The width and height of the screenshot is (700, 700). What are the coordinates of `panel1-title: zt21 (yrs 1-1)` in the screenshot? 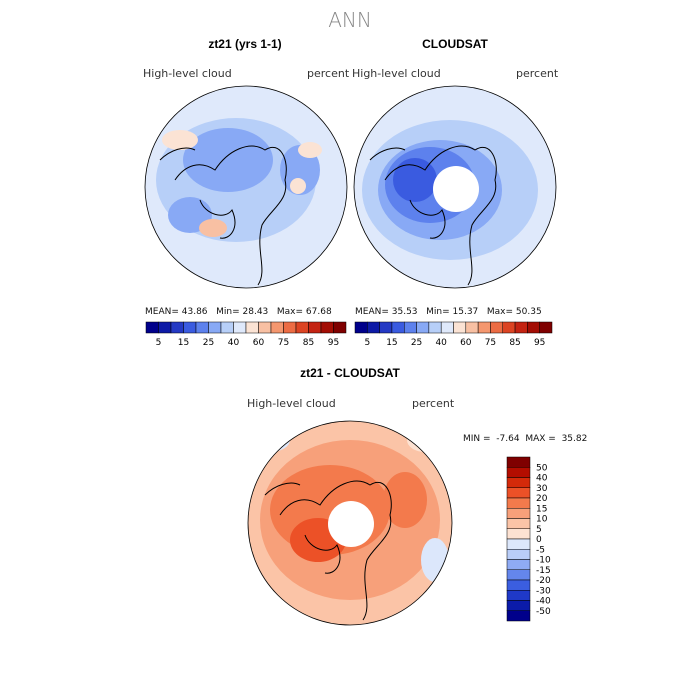 It's located at (245, 44).